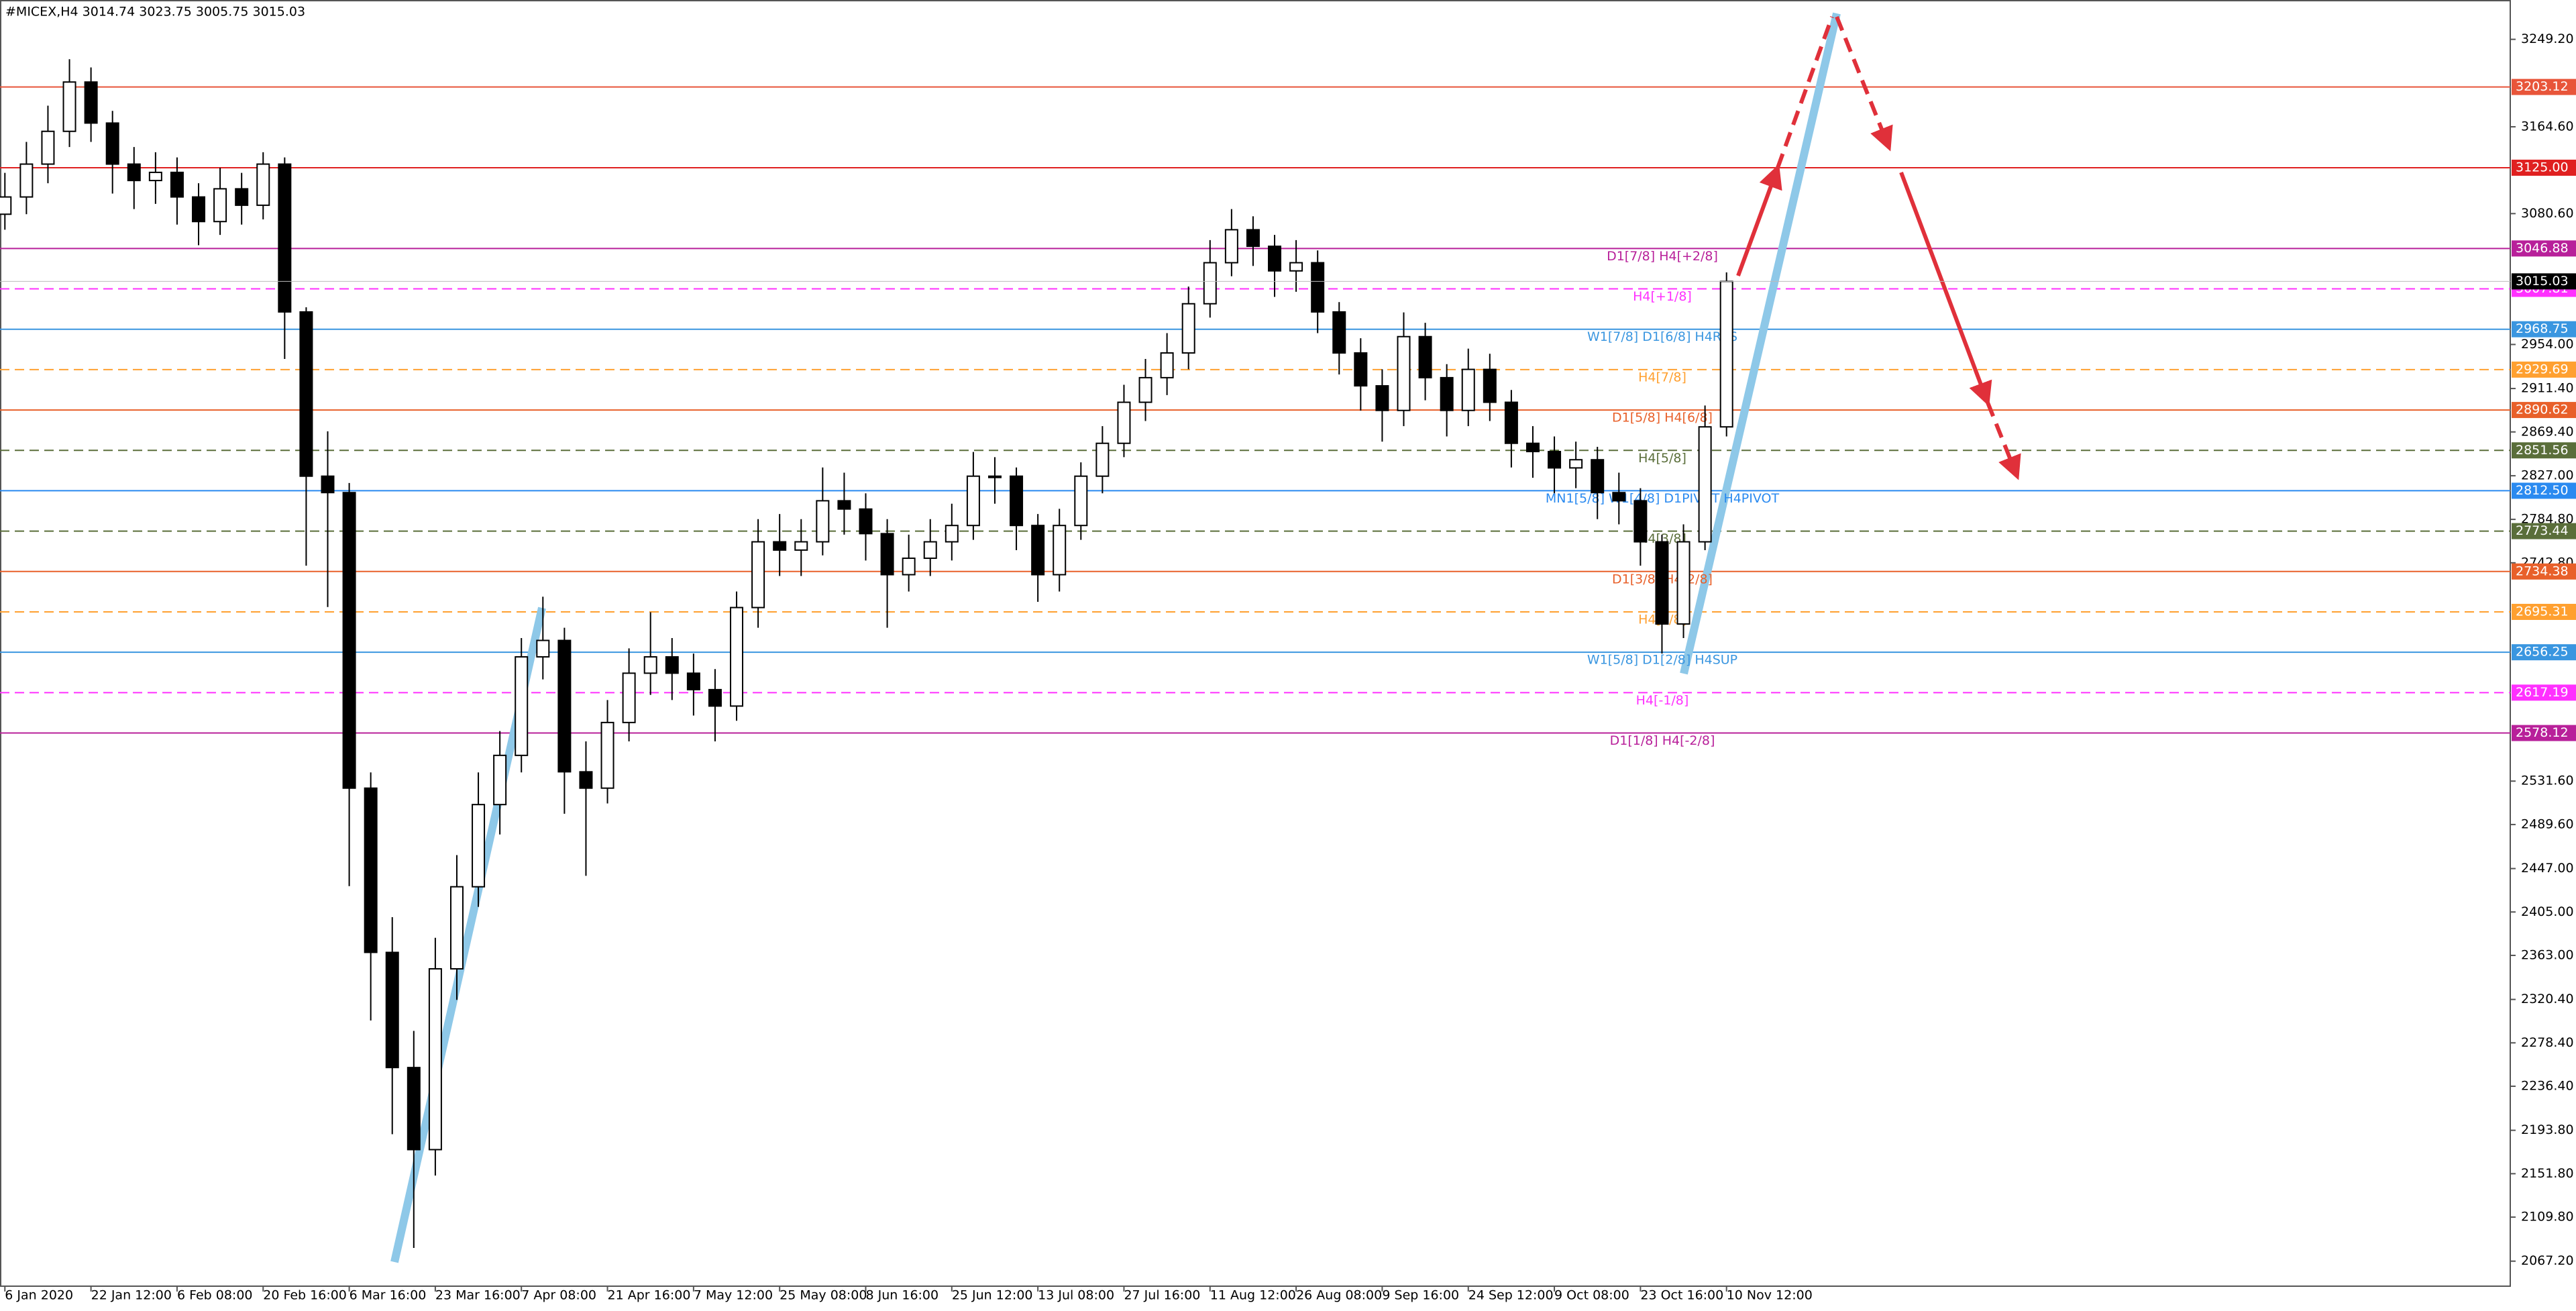 The height and width of the screenshot is (1311, 2576). I want to click on level-label: D1[1/8] H4[-2/8], so click(1662, 741).